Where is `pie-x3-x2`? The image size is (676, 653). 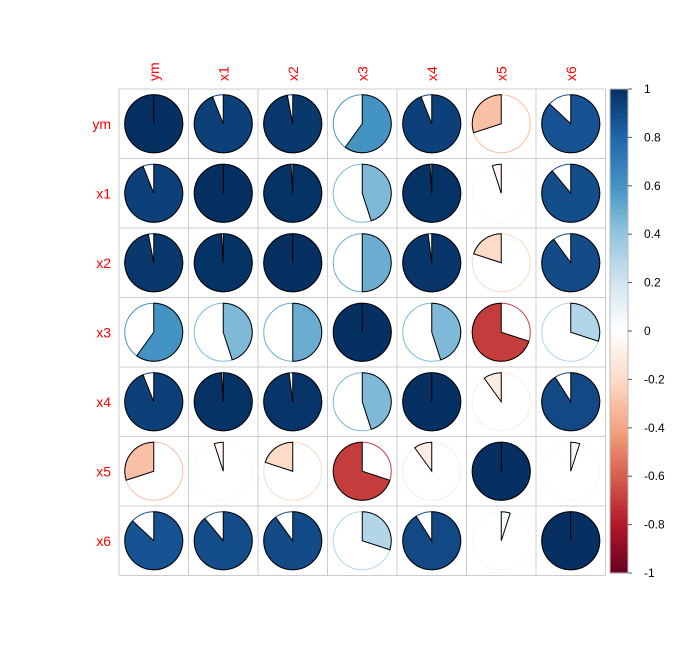
pie-x3-x2 is located at coordinates (293, 332).